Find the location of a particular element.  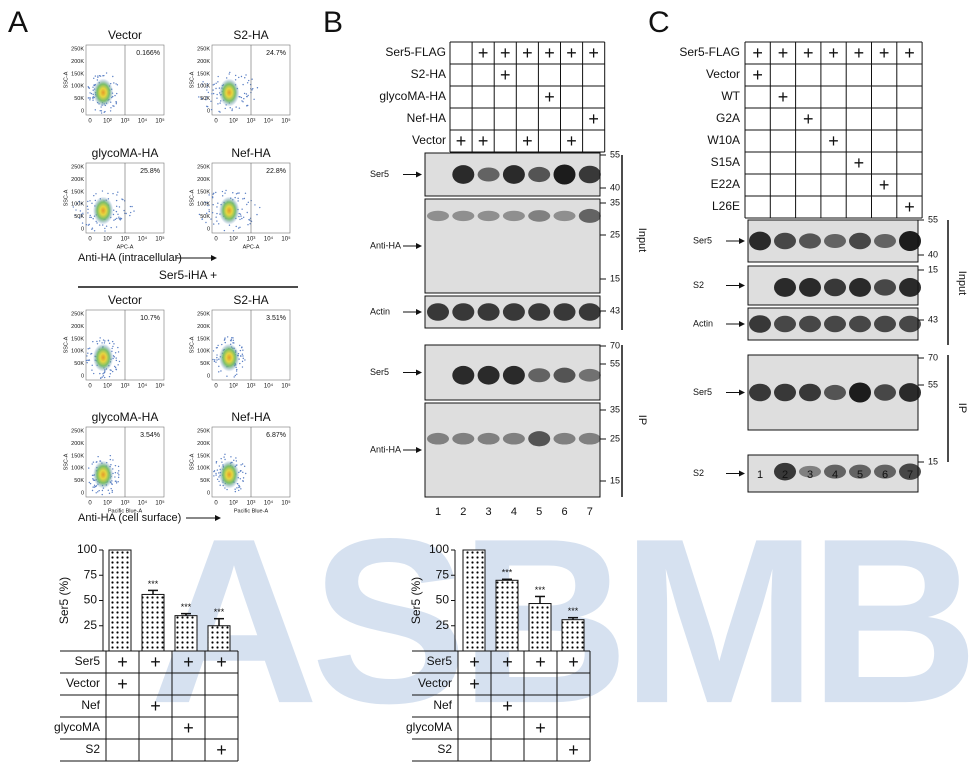

flow-percent: 3.51% is located at coordinates (276, 318).